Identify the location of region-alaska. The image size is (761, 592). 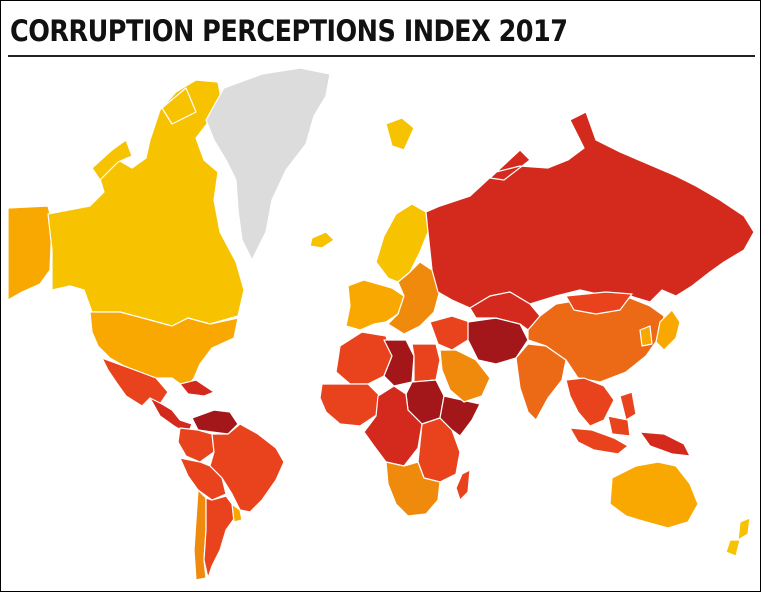
(30, 253).